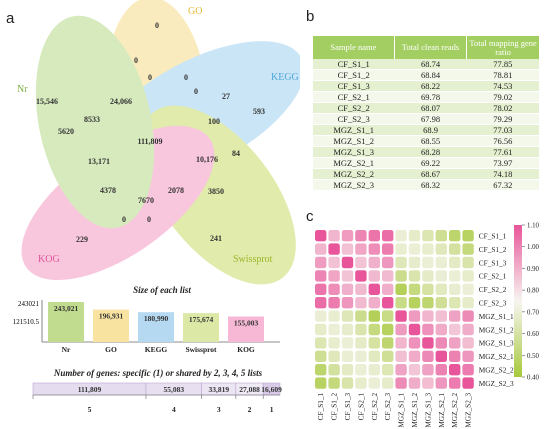 This screenshot has width=550, height=429. I want to click on table-row: MGZ_S1_3 68.28 77.61, so click(426, 152).